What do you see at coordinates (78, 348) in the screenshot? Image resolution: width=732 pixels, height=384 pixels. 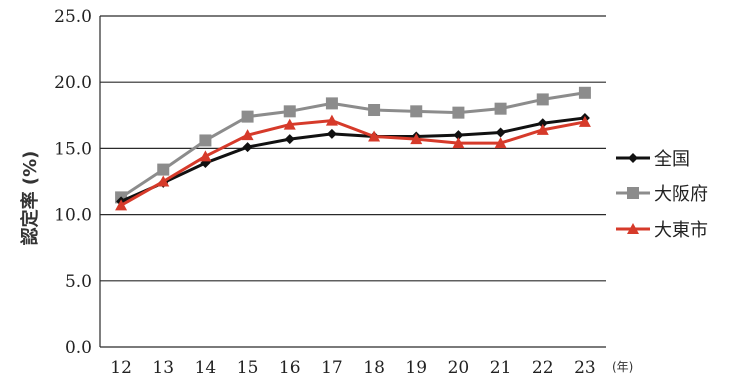 I see `y-tick-label: 0.0` at bounding box center [78, 348].